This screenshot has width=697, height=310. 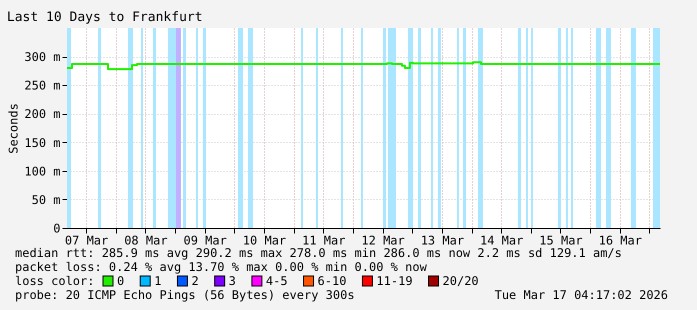 I want to click on x-tick-label: 12 Mar, so click(x=383, y=241).